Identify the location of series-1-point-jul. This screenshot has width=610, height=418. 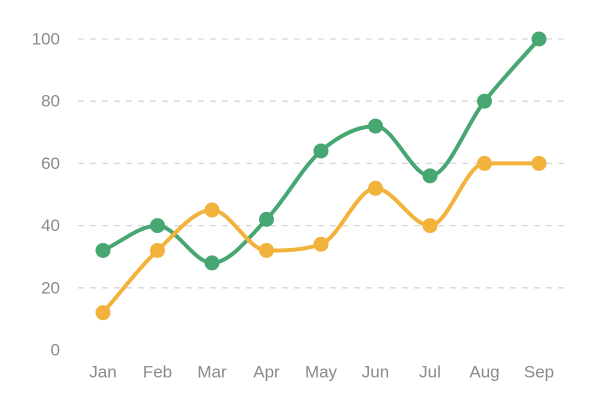
(430, 176).